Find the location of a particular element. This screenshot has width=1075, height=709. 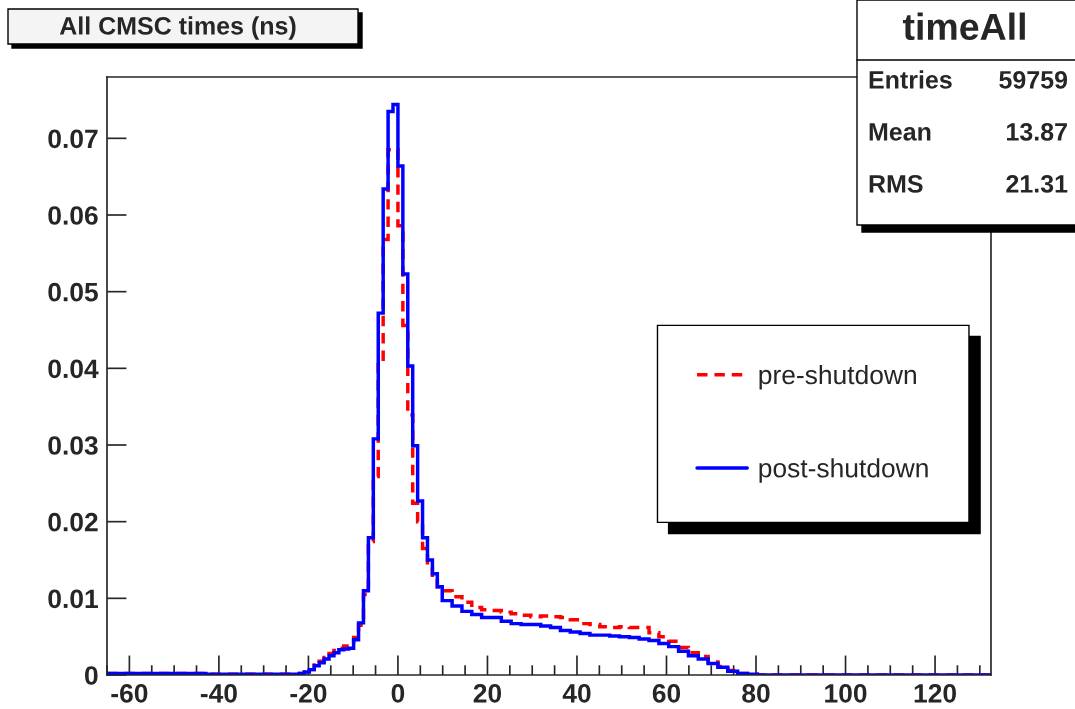

y-tick-label: 0.06 is located at coordinates (73, 215).